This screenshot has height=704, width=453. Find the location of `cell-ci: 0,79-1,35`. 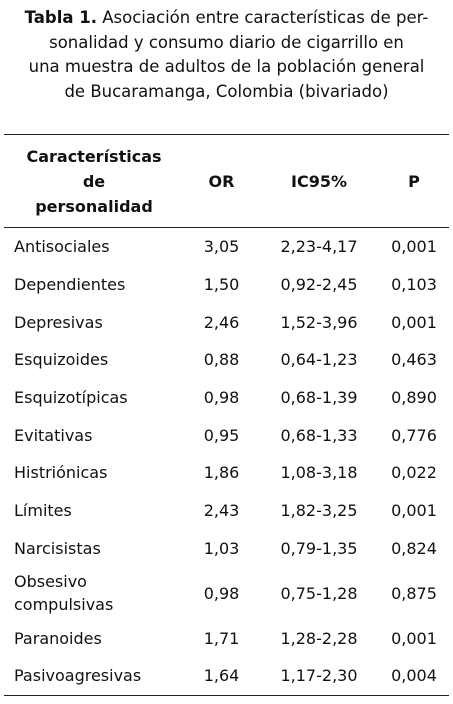

cell-ci: 0,79-1,35 is located at coordinates (319, 548).